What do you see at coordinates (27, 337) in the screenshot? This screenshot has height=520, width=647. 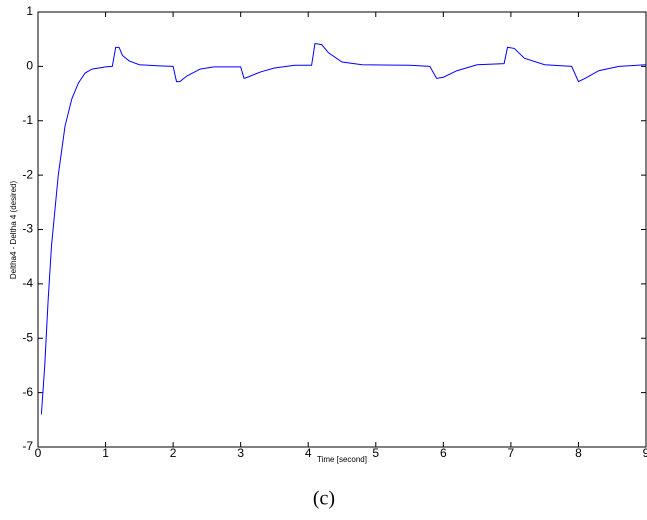 I see `y-tick-label: -5` at bounding box center [27, 337].